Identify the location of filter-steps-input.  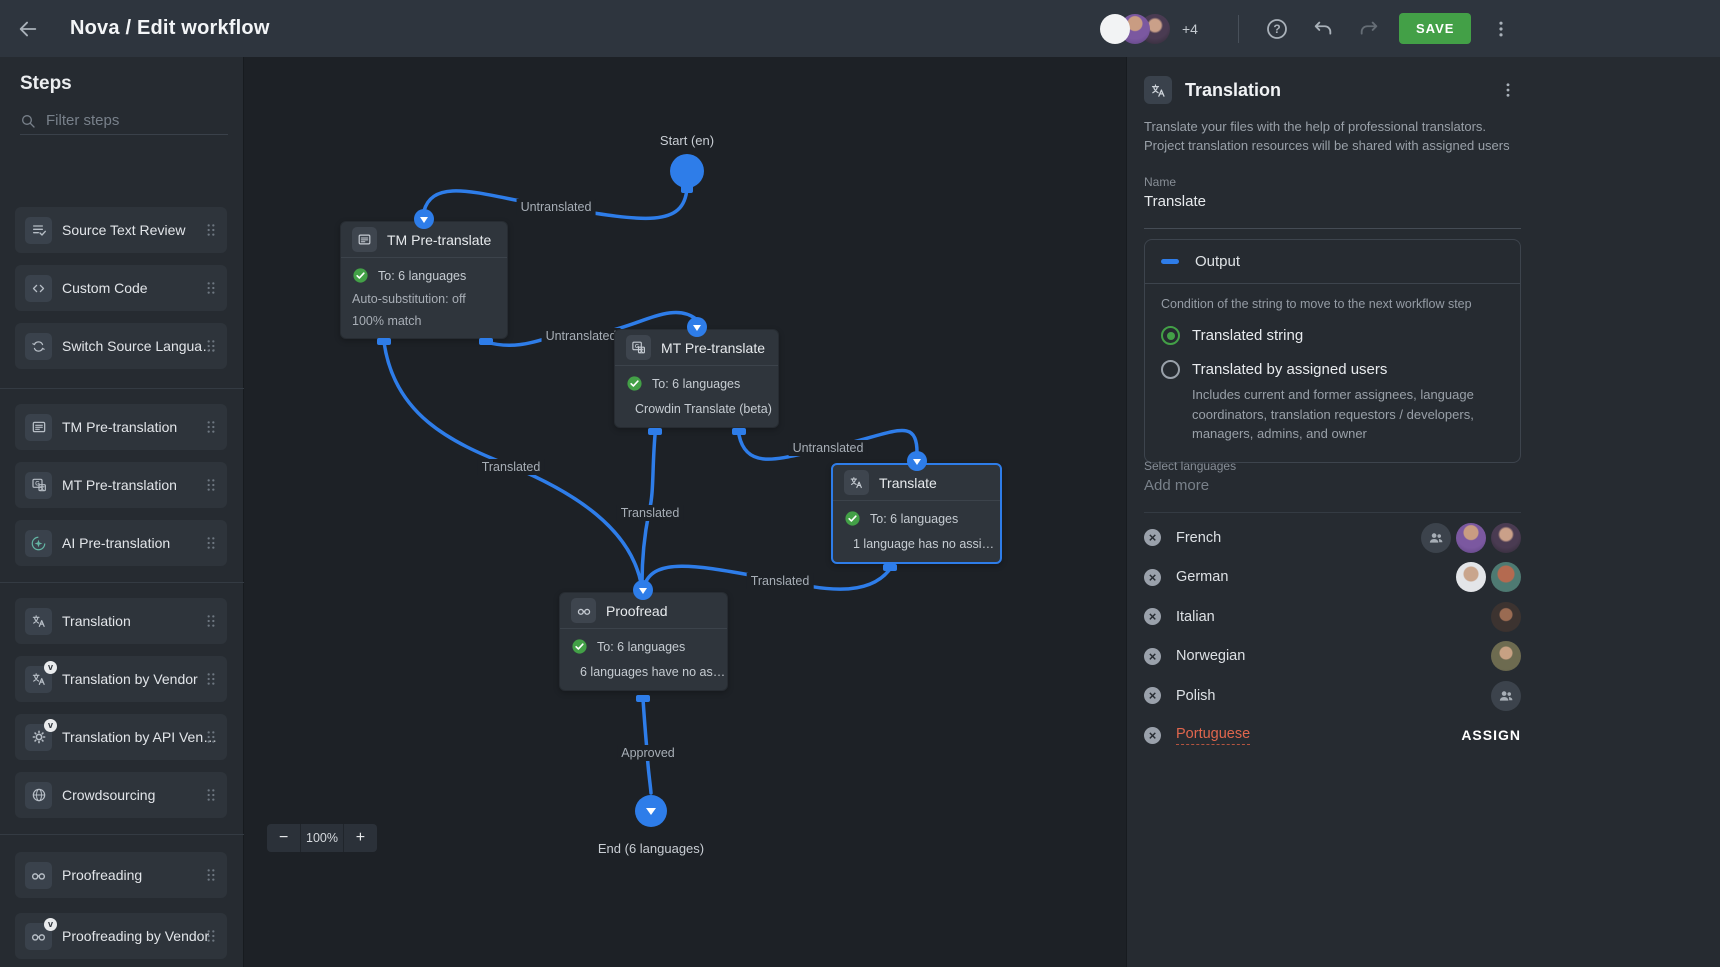
(131, 120).